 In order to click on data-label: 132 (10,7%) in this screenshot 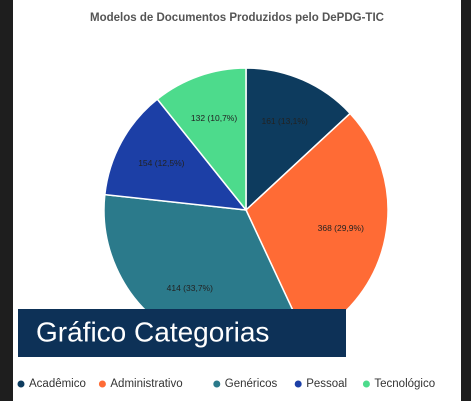, I will do `click(214, 118)`.